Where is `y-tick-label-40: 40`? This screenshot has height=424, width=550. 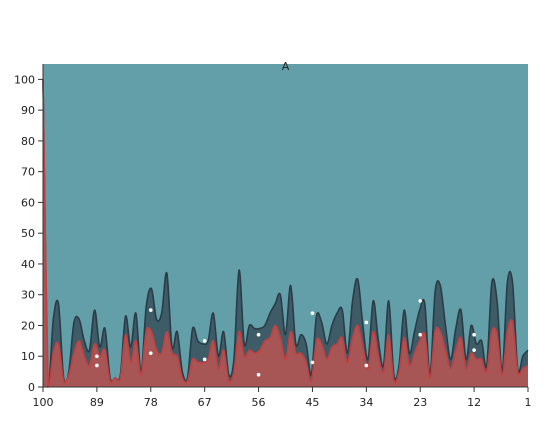 y-tick-label-40: 40 is located at coordinates (28, 264).